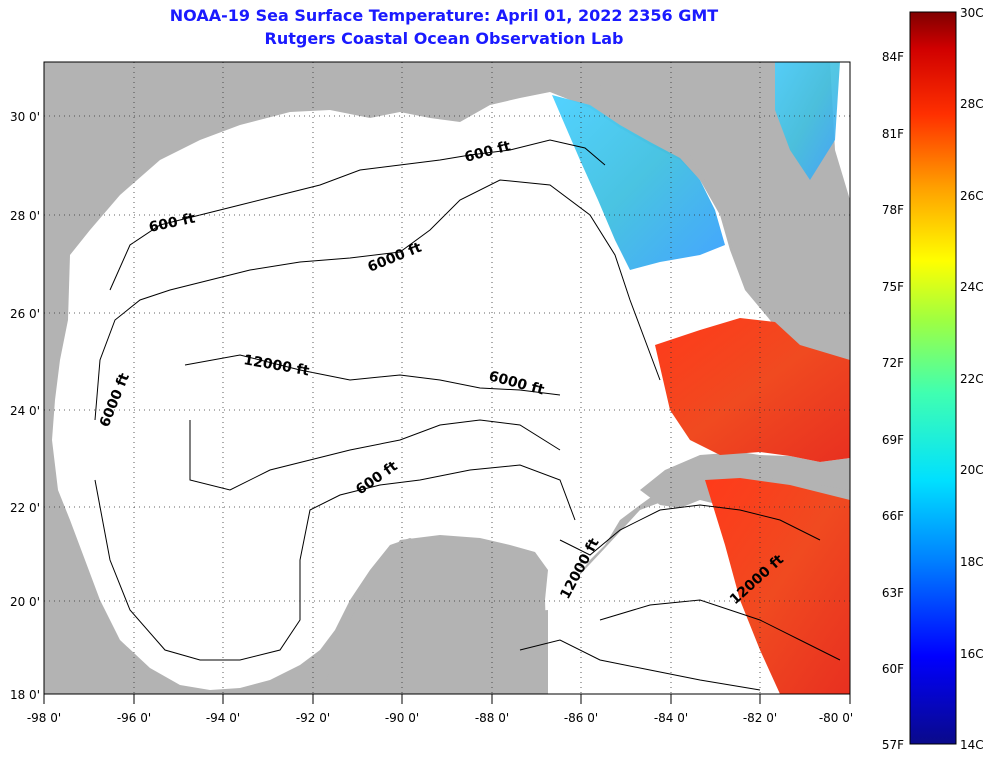 This screenshot has height=761, width=992. What do you see at coordinates (25, 411) in the screenshot?
I see `lat-tick-label: 24 0'` at bounding box center [25, 411].